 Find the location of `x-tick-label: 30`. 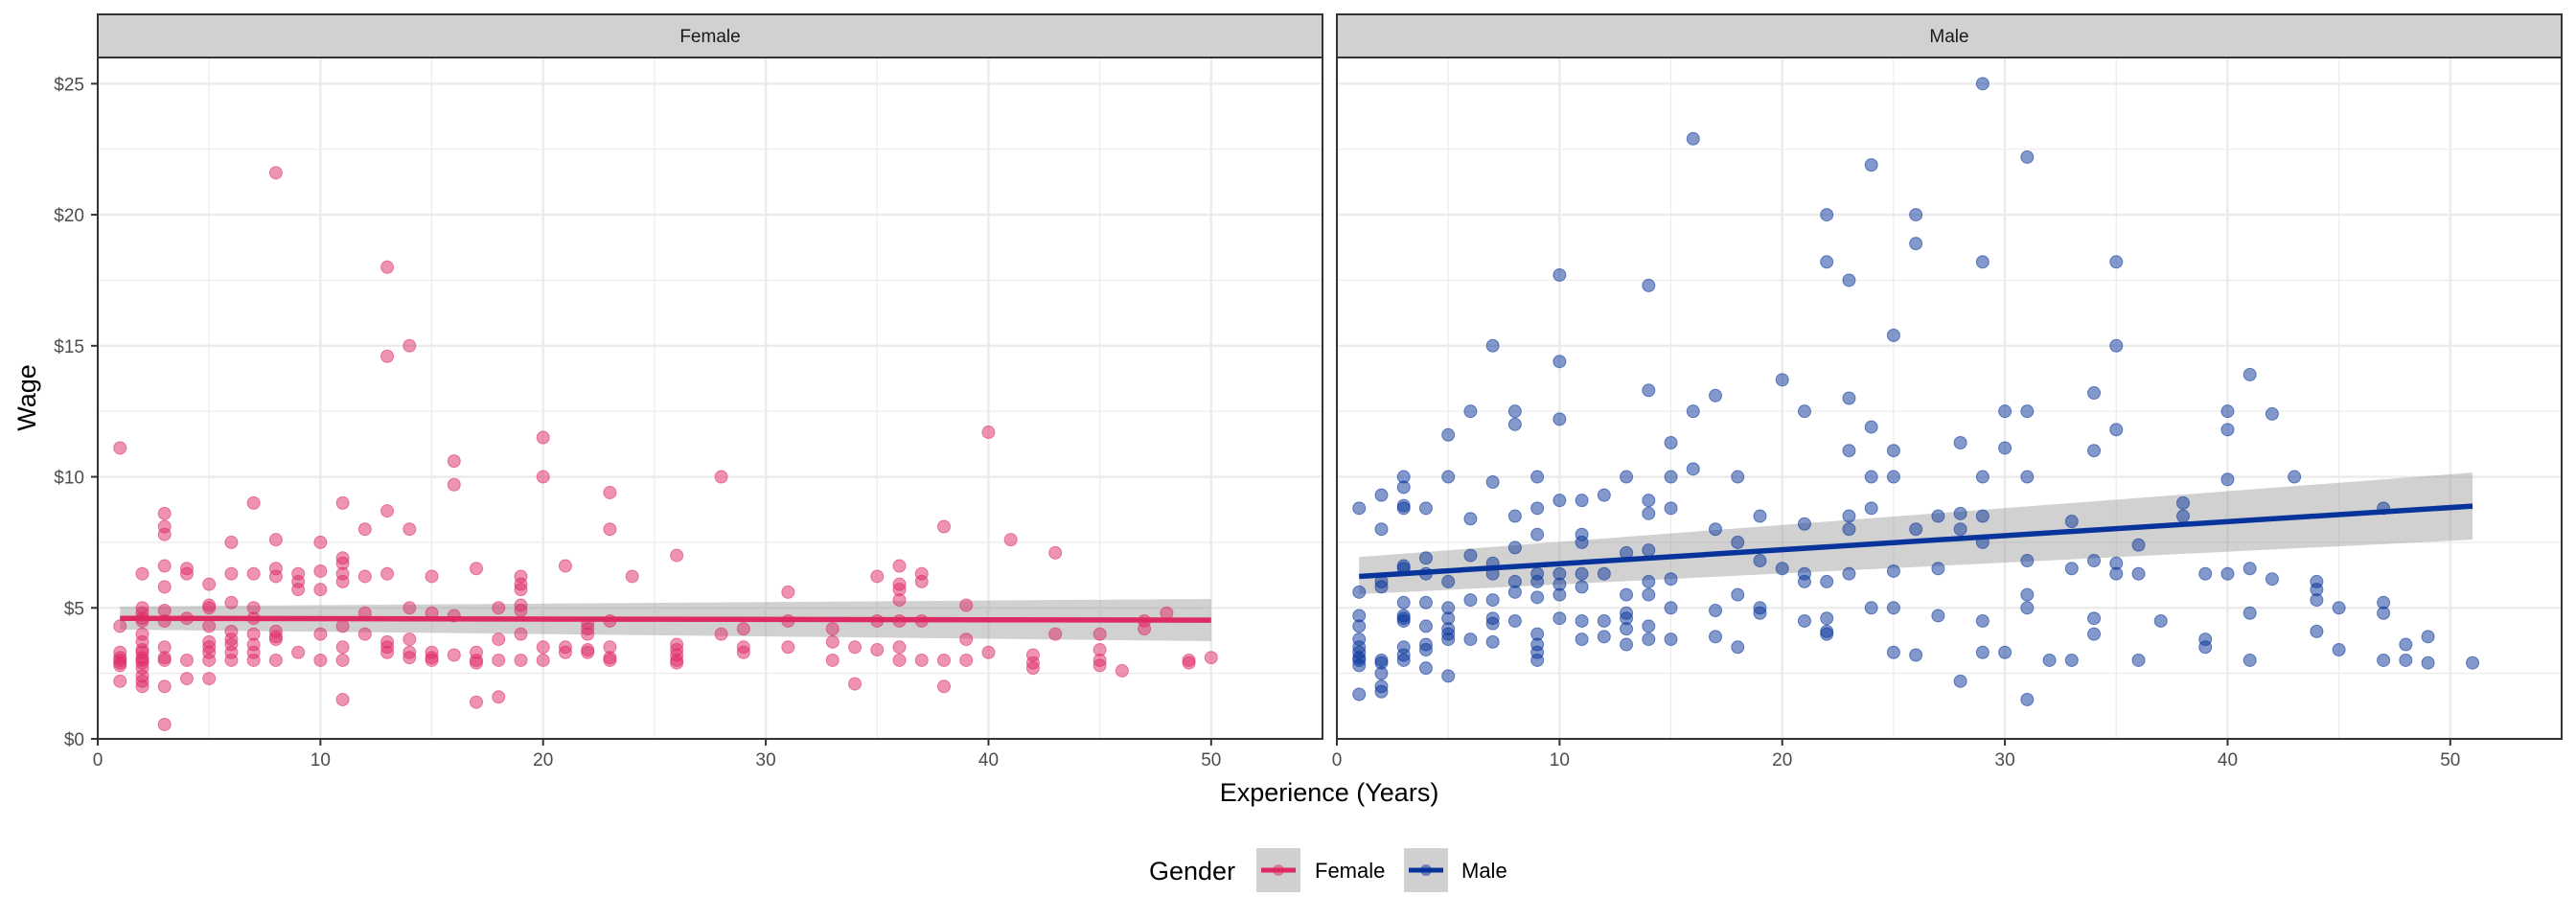

x-tick-label: 30 is located at coordinates (766, 760).